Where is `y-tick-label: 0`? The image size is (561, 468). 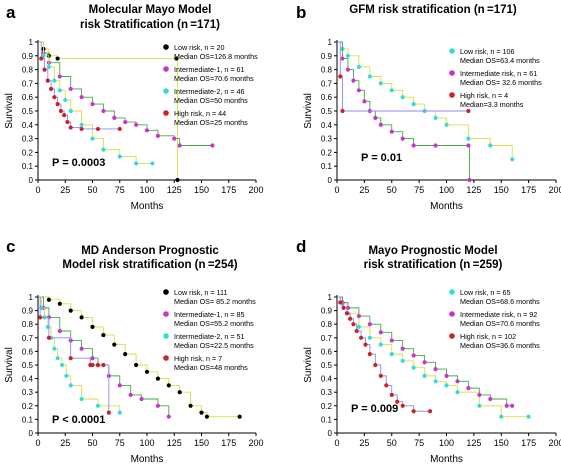 y-tick-label: 0 is located at coordinates (31, 433).